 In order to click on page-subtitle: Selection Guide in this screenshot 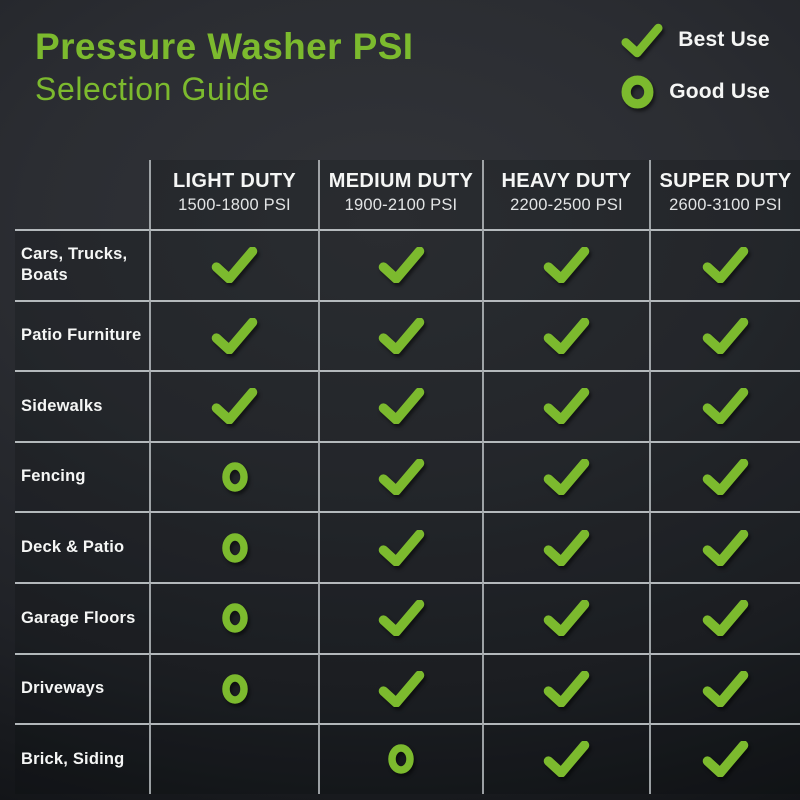, I will do `click(152, 89)`.